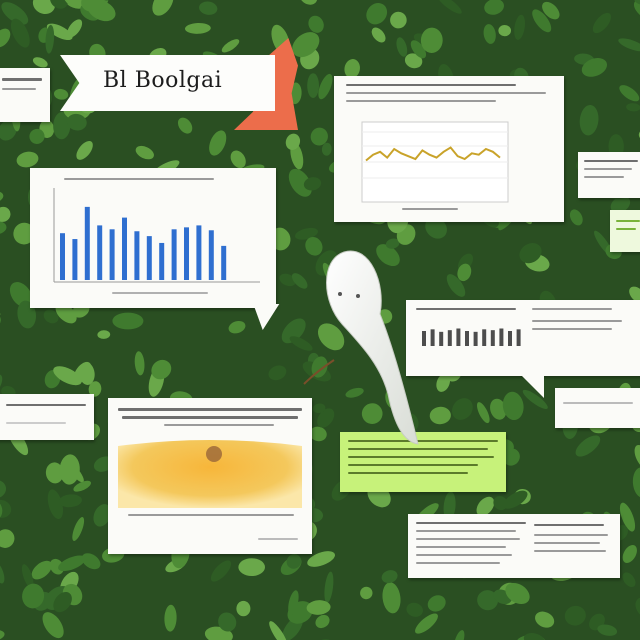 Image resolution: width=640 pixels, height=640 pixels. Describe the element at coordinates (471, 337) in the screenshot. I see `small-bar-chart` at that location.